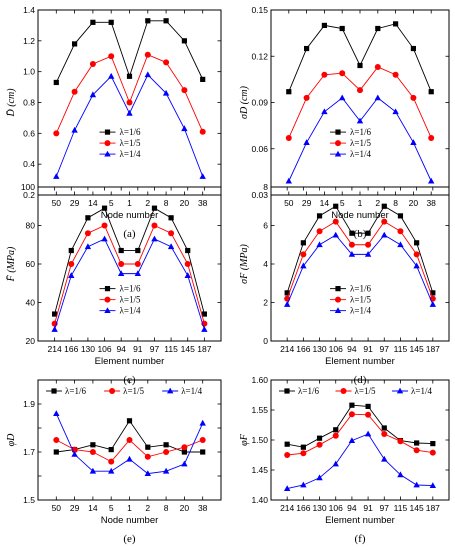 The image size is (455, 550). Describe the element at coordinates (203, 203) in the screenshot. I see `x-tick-label: 38` at that location.